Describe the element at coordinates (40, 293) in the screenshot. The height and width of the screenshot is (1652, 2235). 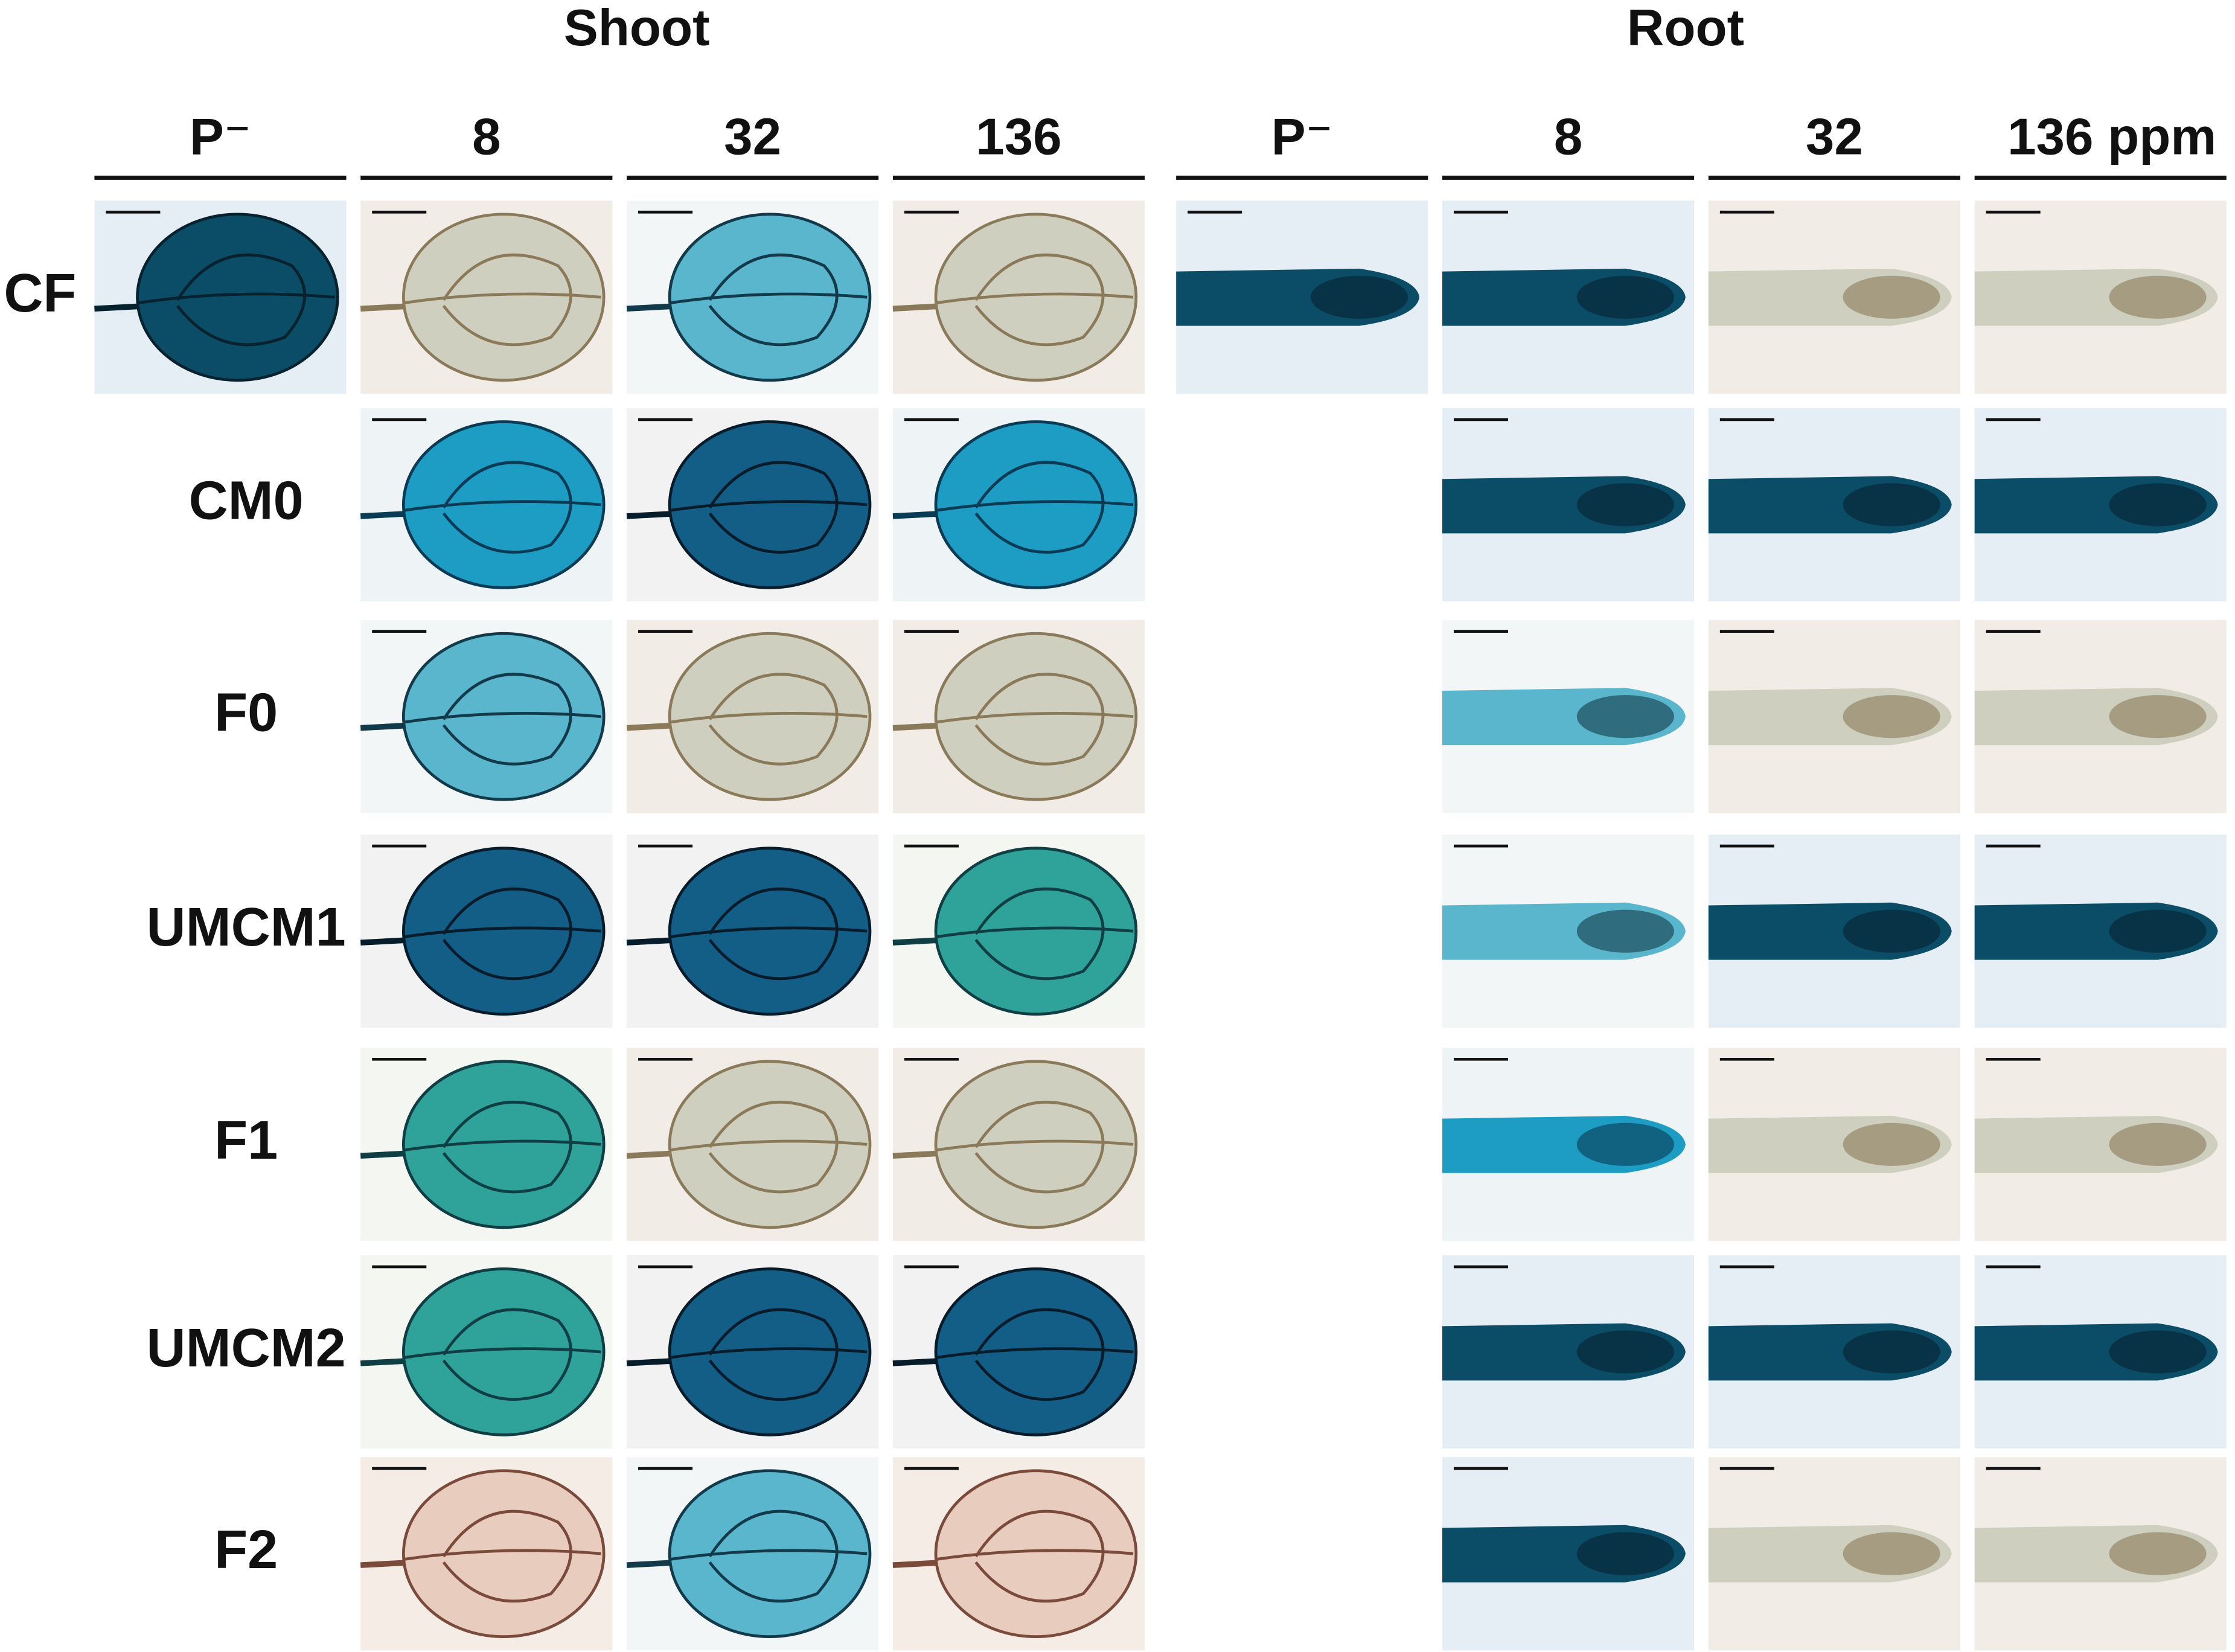
I see `row-label: CF` at that location.